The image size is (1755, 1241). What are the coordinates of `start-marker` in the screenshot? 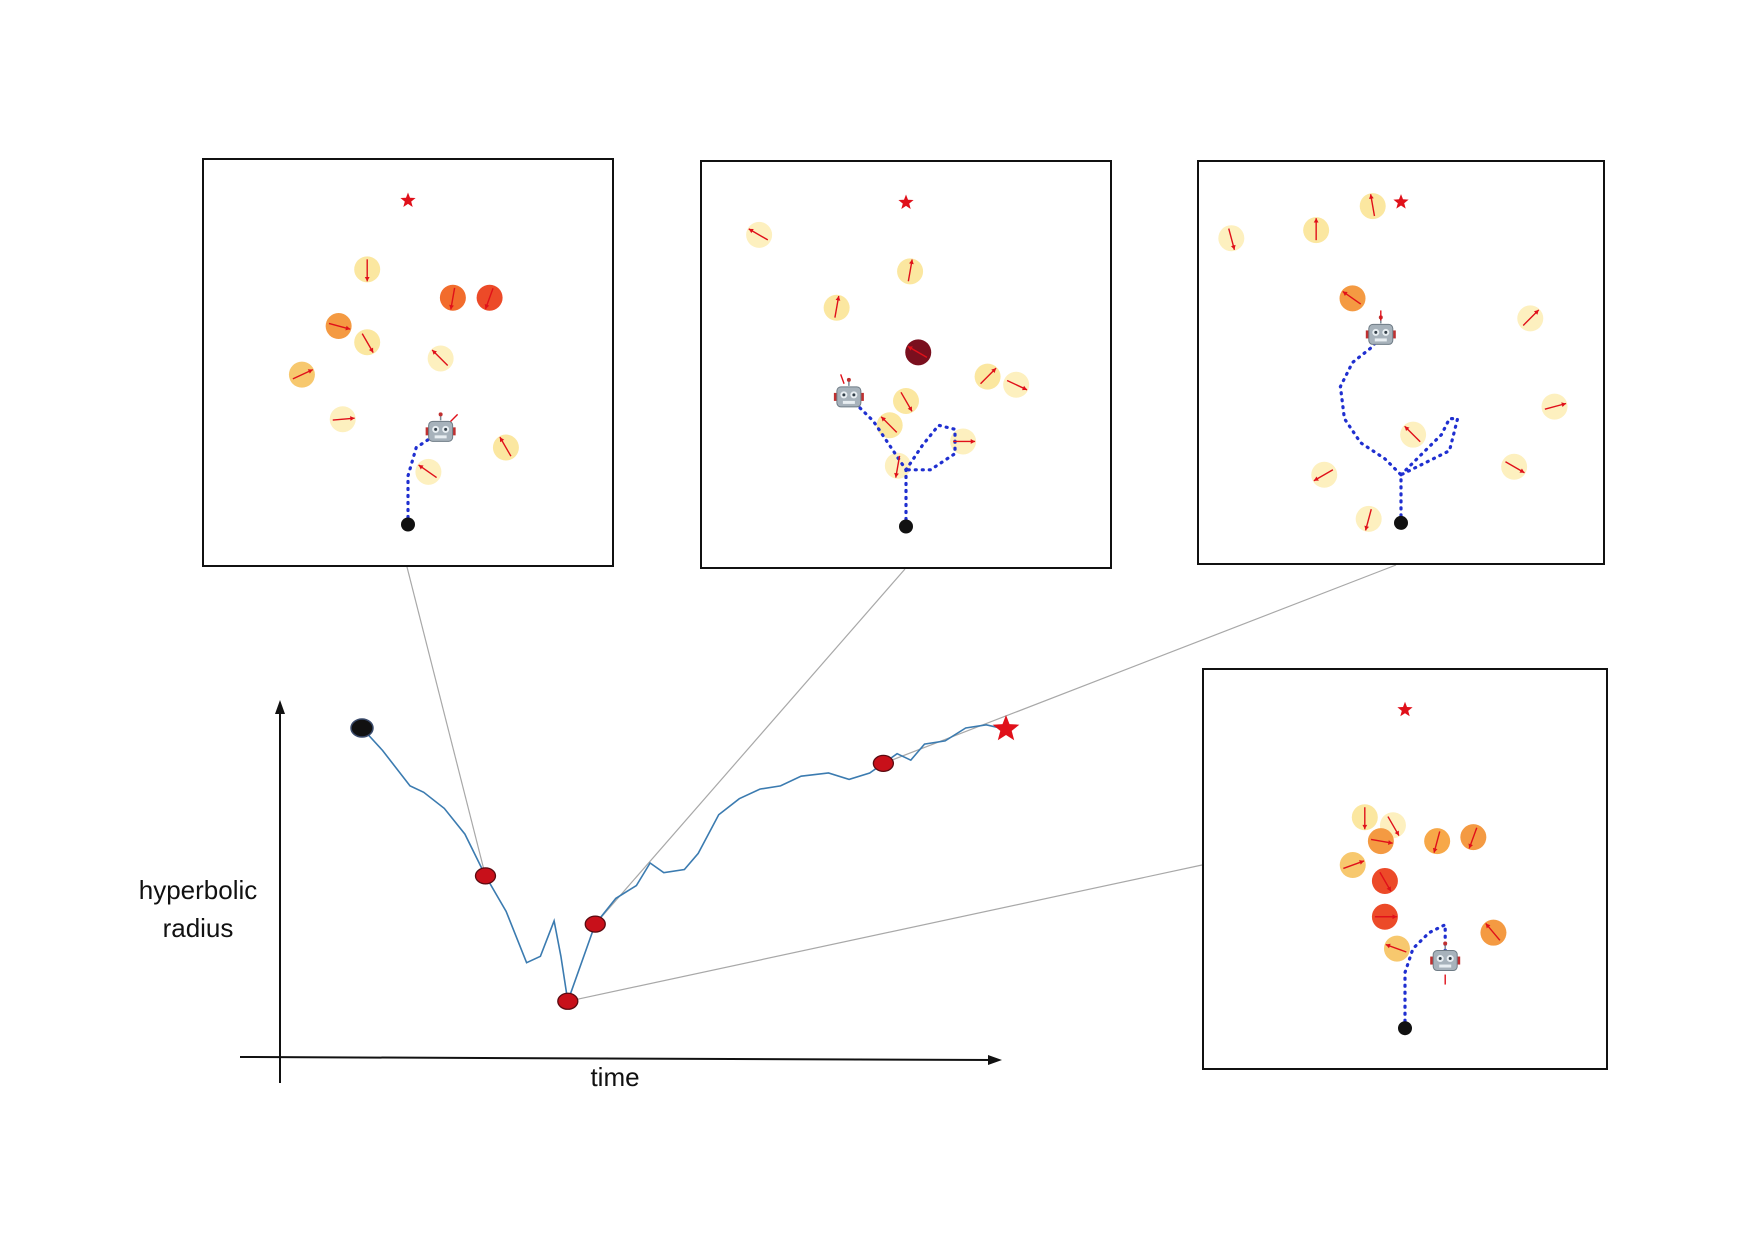 It's located at (362, 728).